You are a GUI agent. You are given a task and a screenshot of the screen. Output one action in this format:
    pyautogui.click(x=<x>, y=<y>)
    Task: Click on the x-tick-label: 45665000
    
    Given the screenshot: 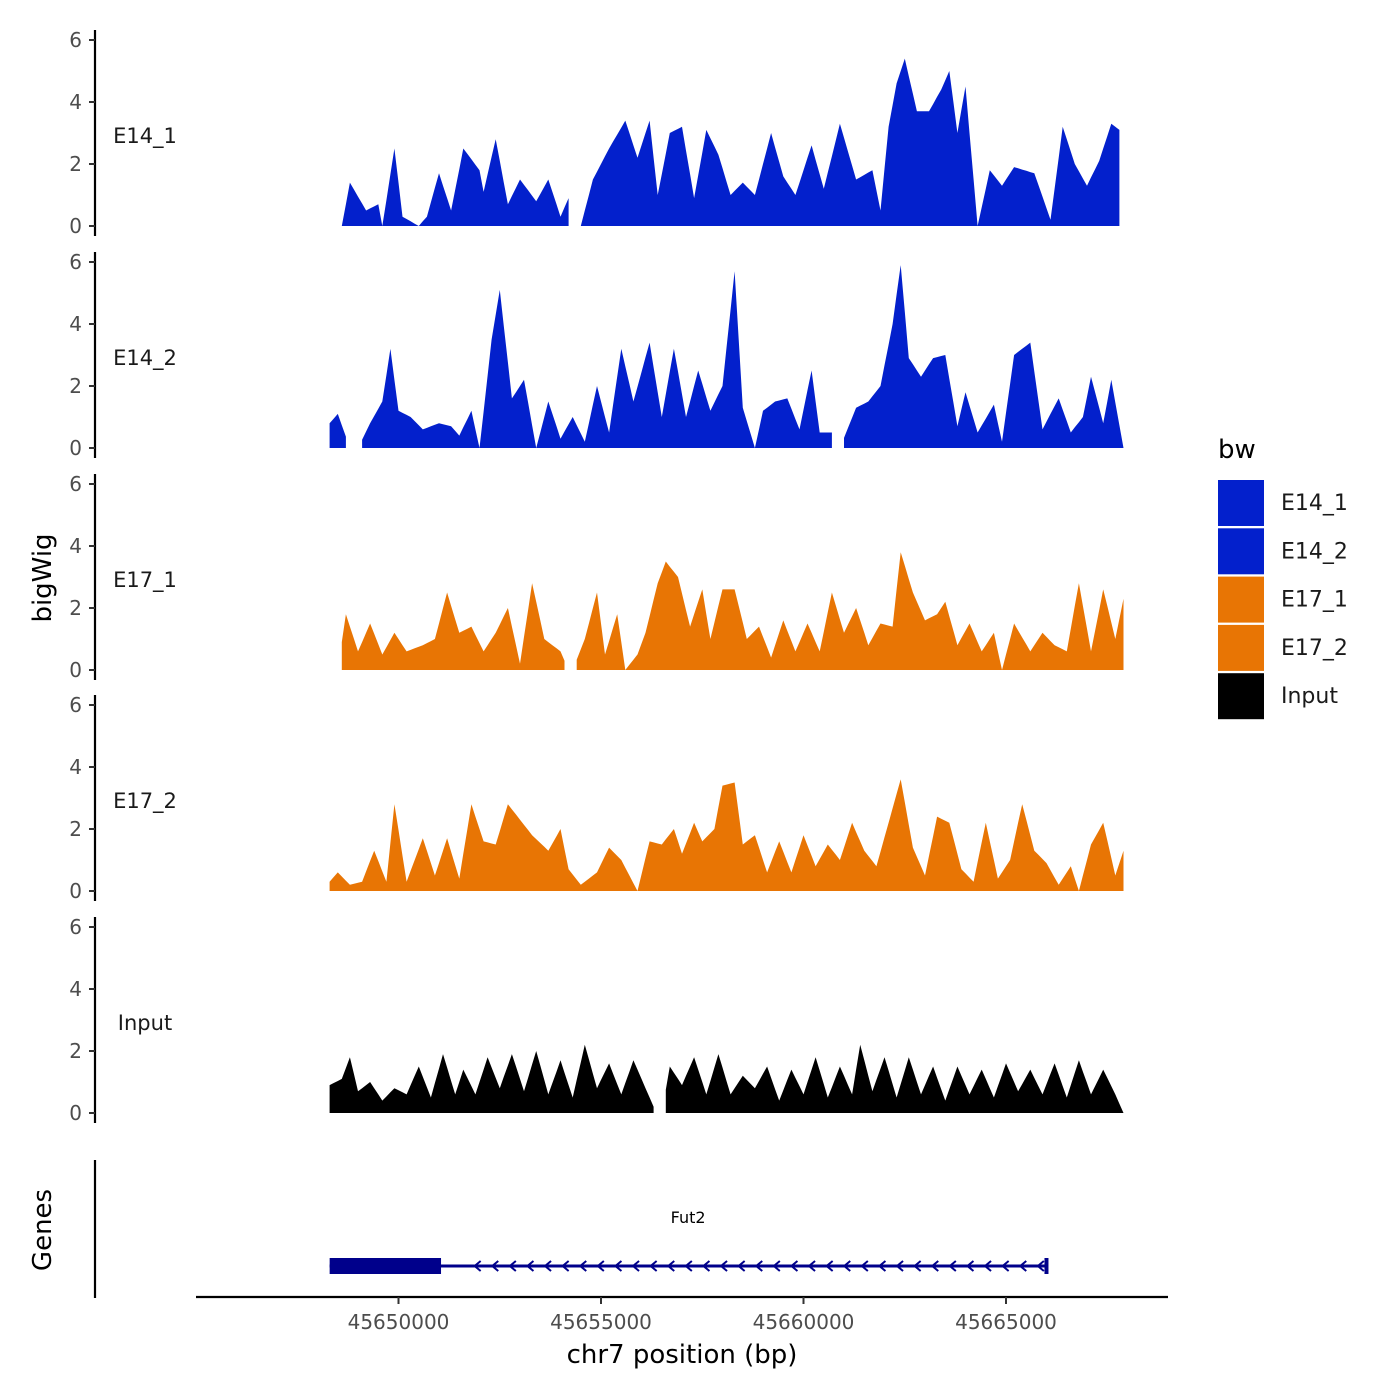 What is the action you would take?
    pyautogui.click(x=1006, y=1322)
    